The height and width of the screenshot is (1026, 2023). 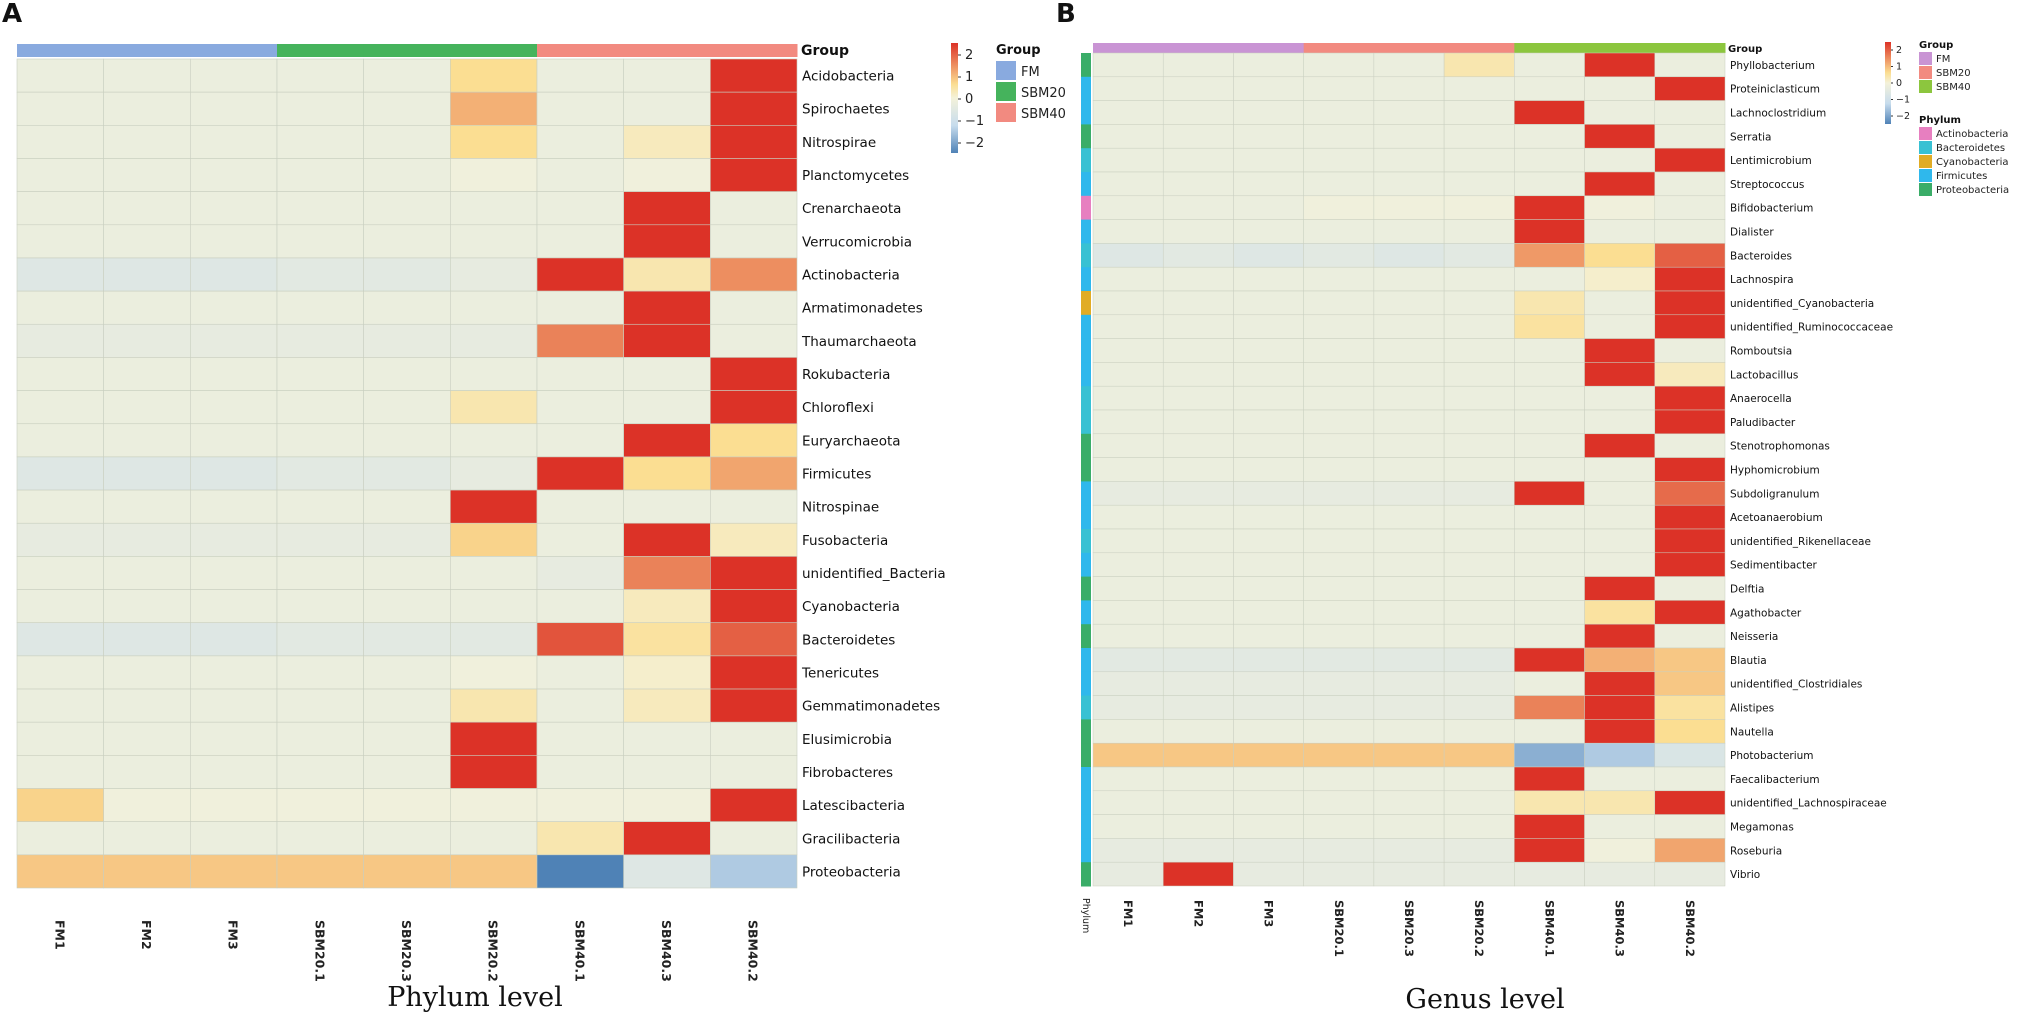 I want to click on row-label: Nautella, so click(x=1752, y=732).